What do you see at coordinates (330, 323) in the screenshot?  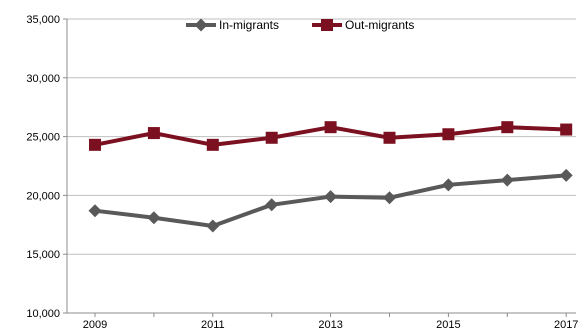 I see `x-tick-label: 2013` at bounding box center [330, 323].